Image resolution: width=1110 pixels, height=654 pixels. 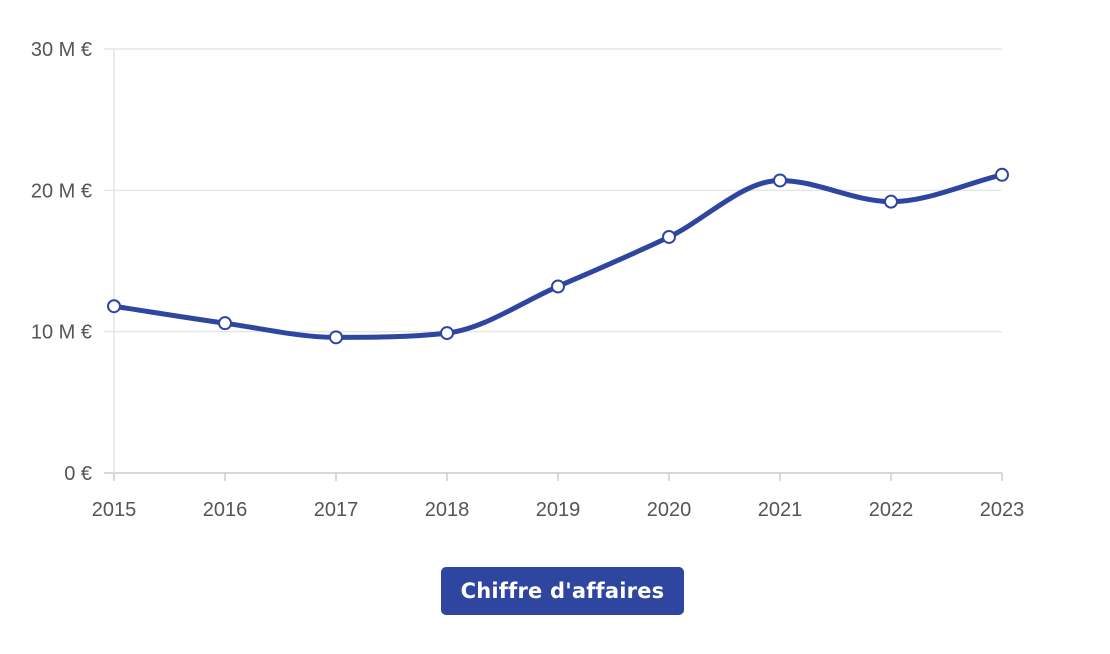 What do you see at coordinates (114, 510) in the screenshot?
I see `x-tick-label: 2015` at bounding box center [114, 510].